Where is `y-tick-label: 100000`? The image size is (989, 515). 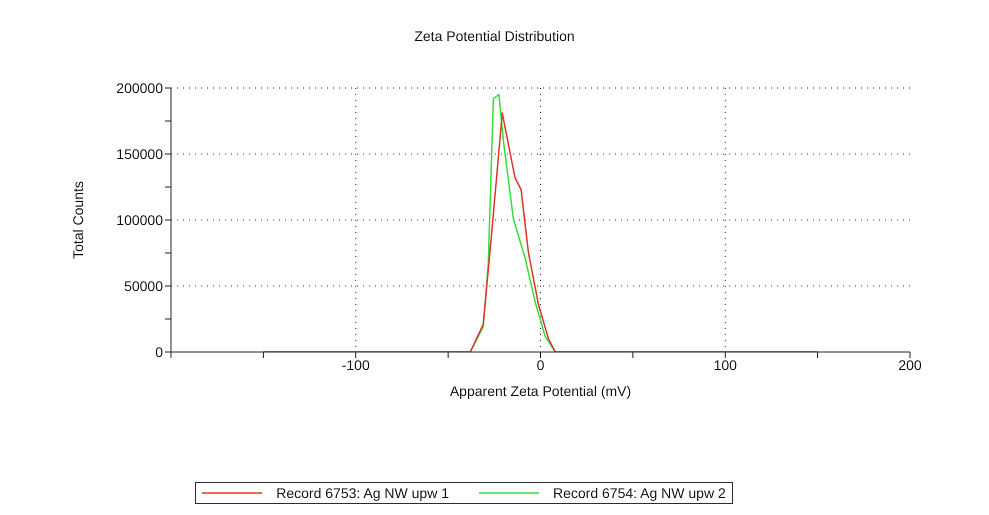
y-tick-label: 100000 is located at coordinates (140, 220).